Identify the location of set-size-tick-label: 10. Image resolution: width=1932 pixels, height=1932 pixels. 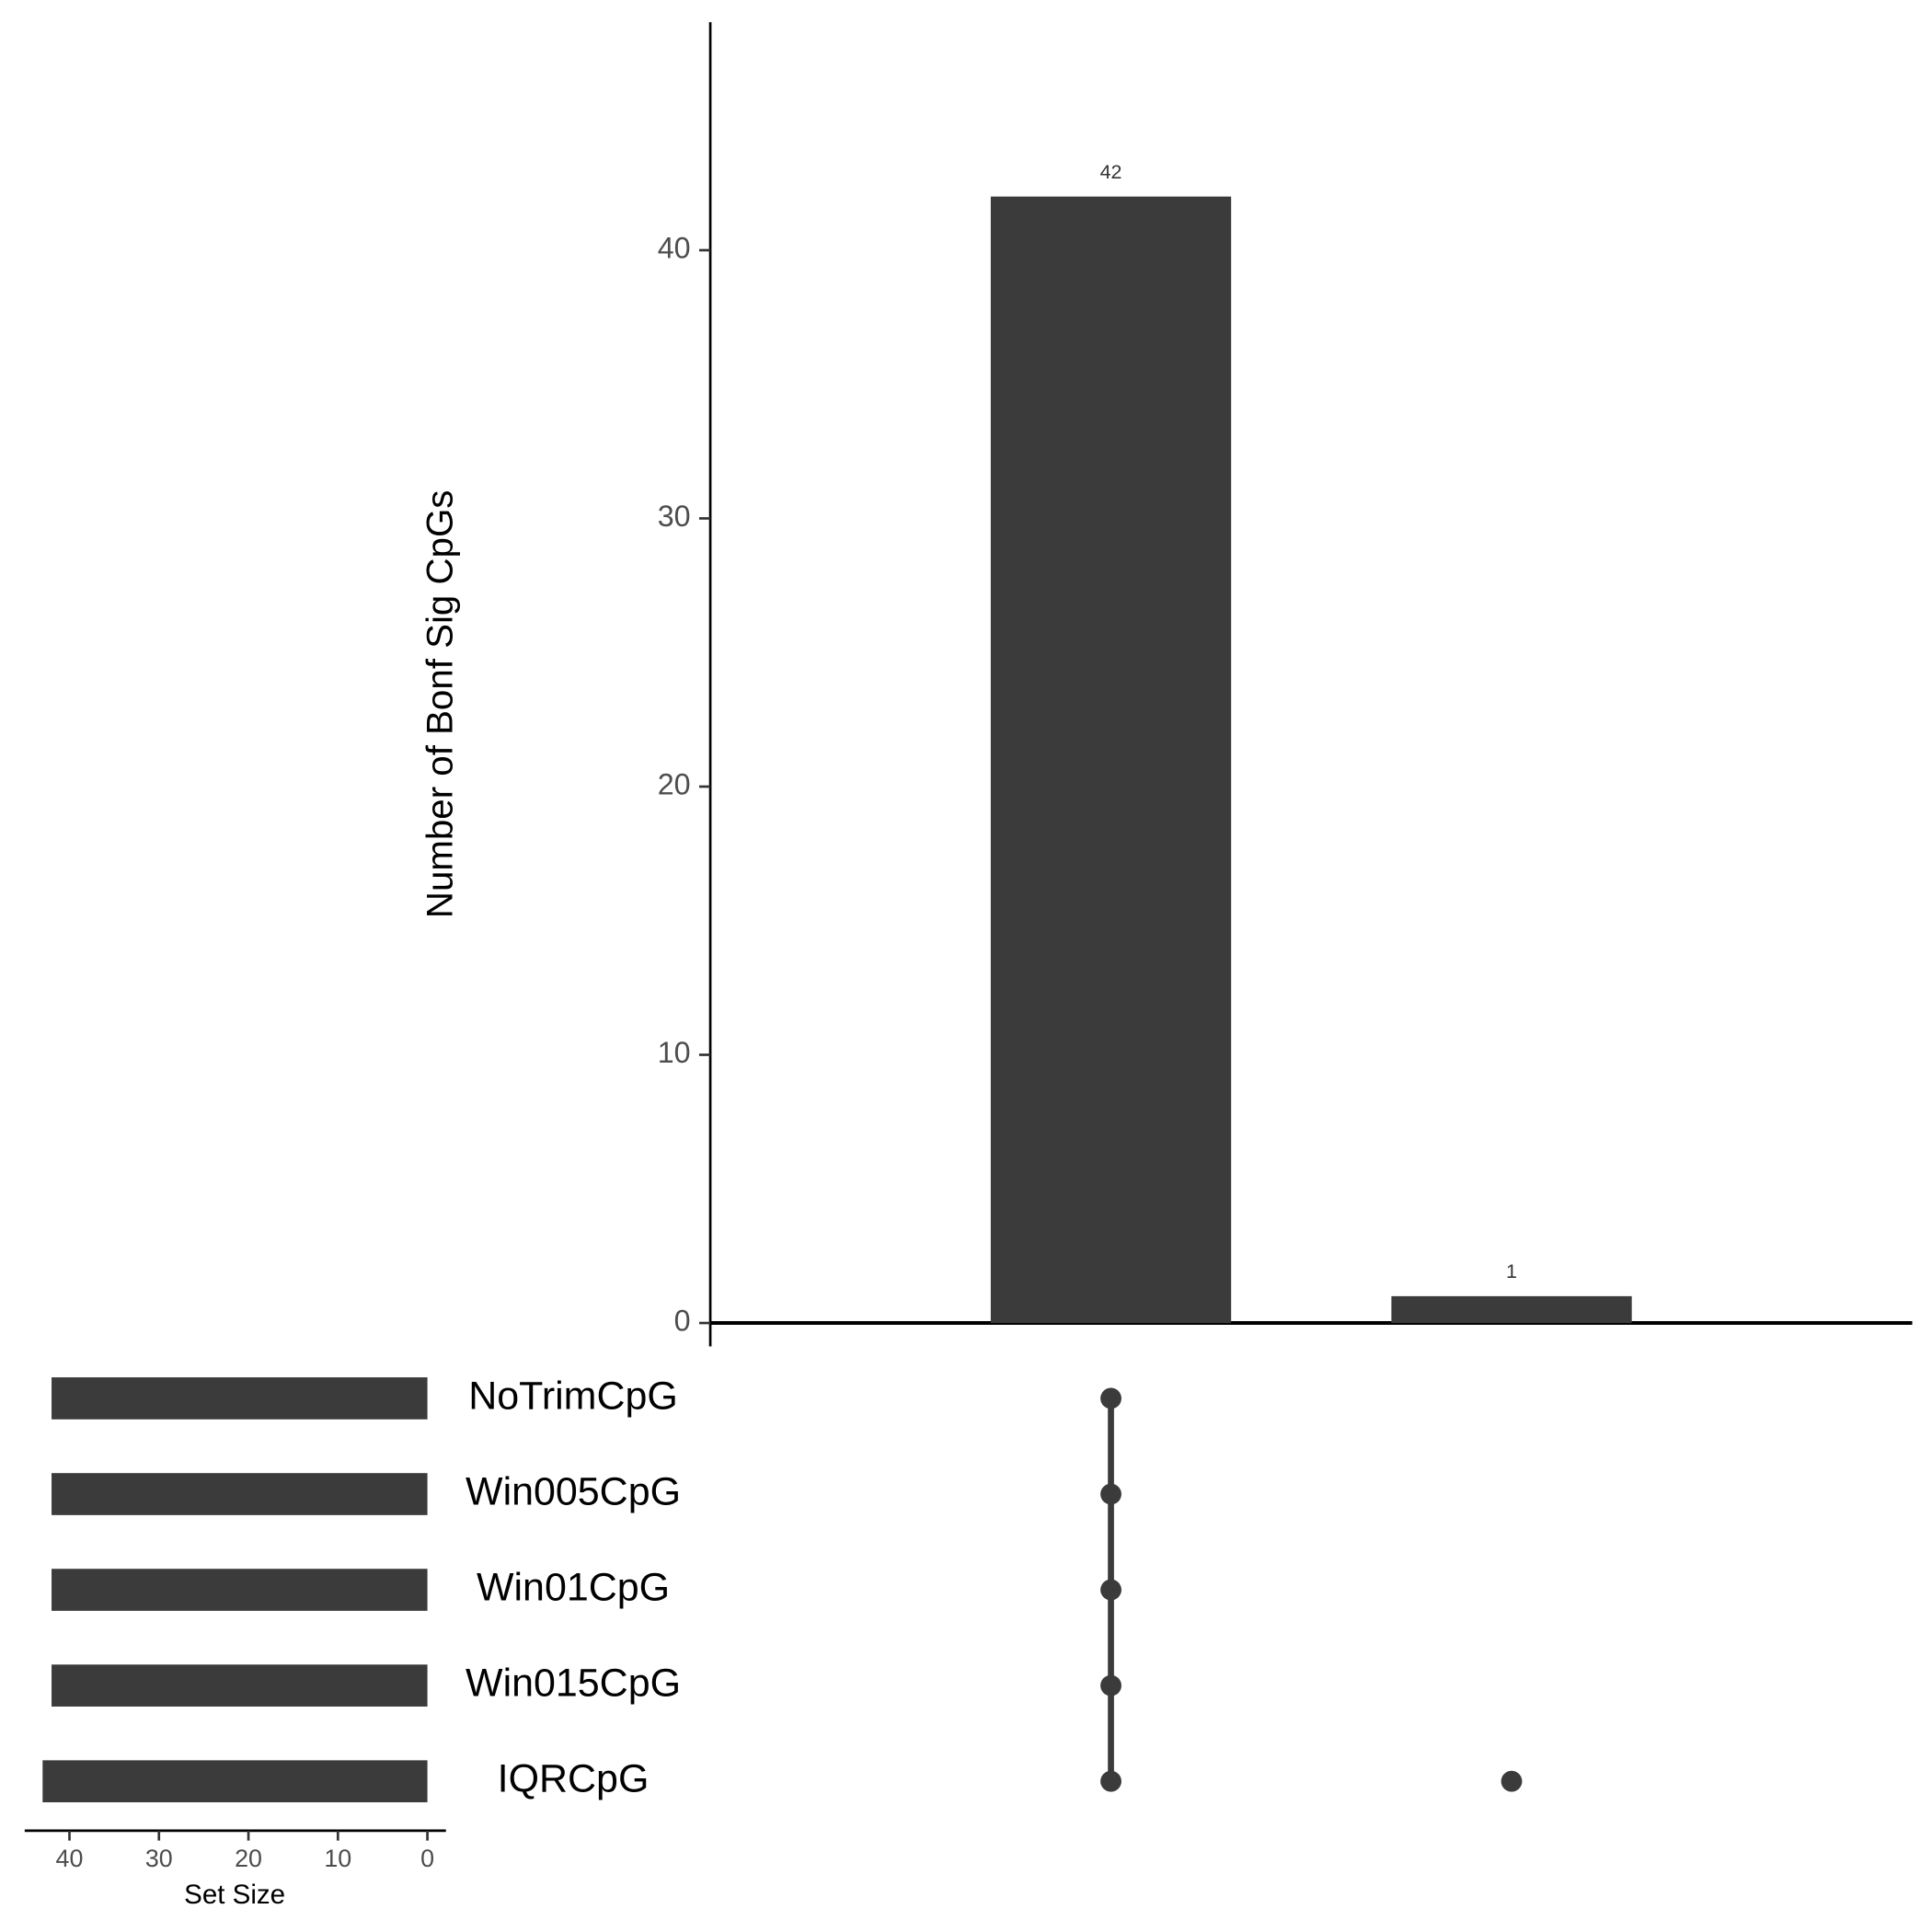
(337, 1858).